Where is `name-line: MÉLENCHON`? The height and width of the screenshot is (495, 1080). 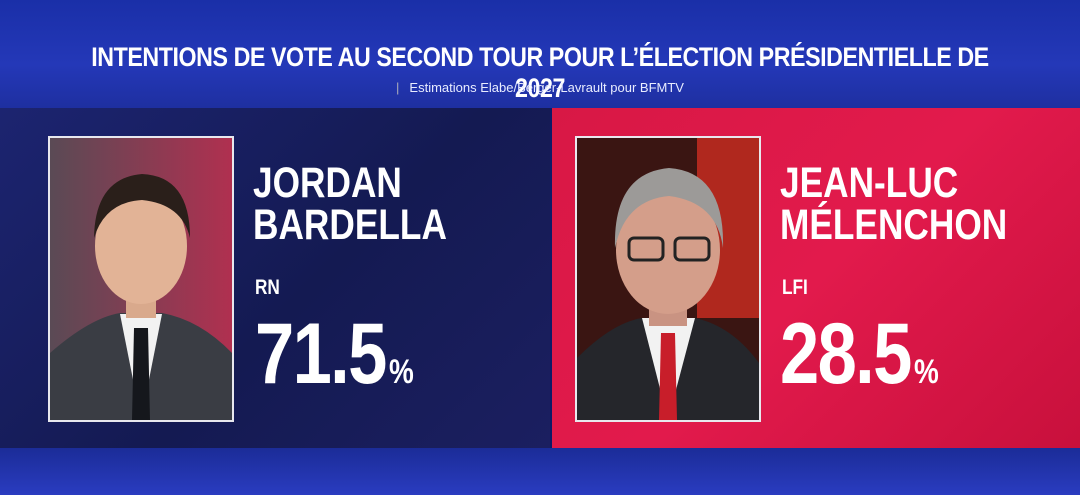 name-line: MÉLENCHON is located at coordinates (894, 225).